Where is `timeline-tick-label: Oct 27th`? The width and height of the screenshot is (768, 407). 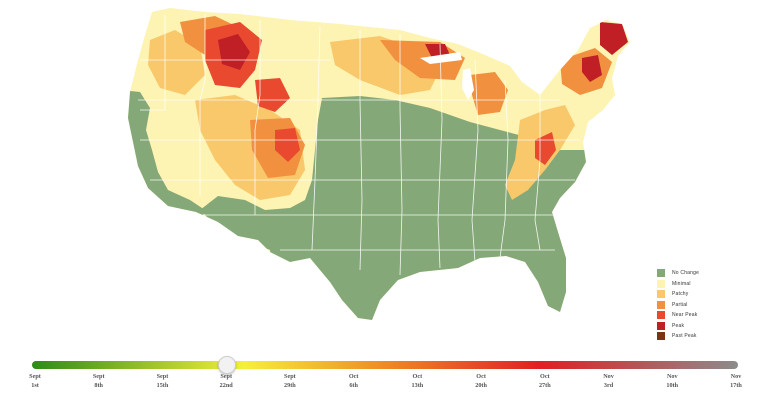
timeline-tick-label: Oct 27th is located at coordinates (545, 381).